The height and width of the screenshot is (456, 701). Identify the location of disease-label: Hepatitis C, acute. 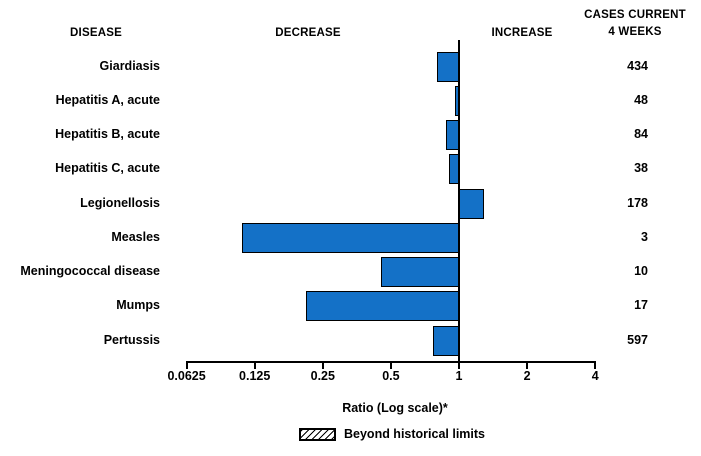
(107, 168).